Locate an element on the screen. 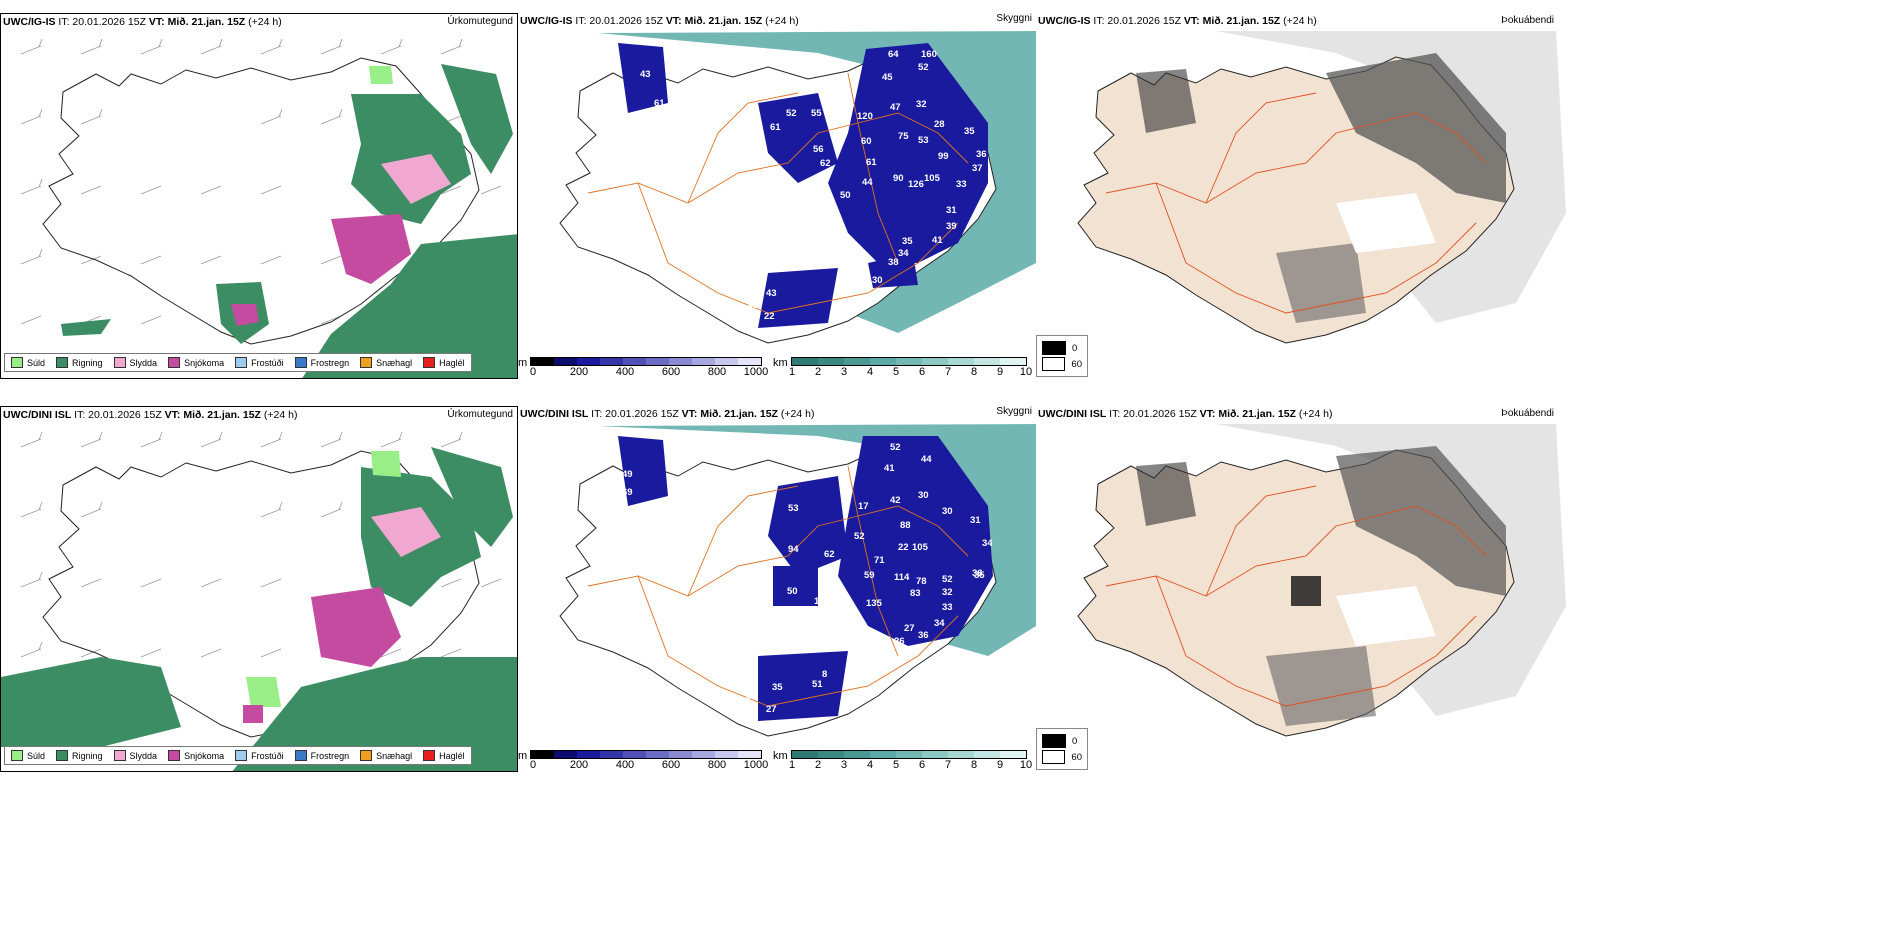 The image size is (1900, 950). cloud-base-label: 8 is located at coordinates (824, 674).